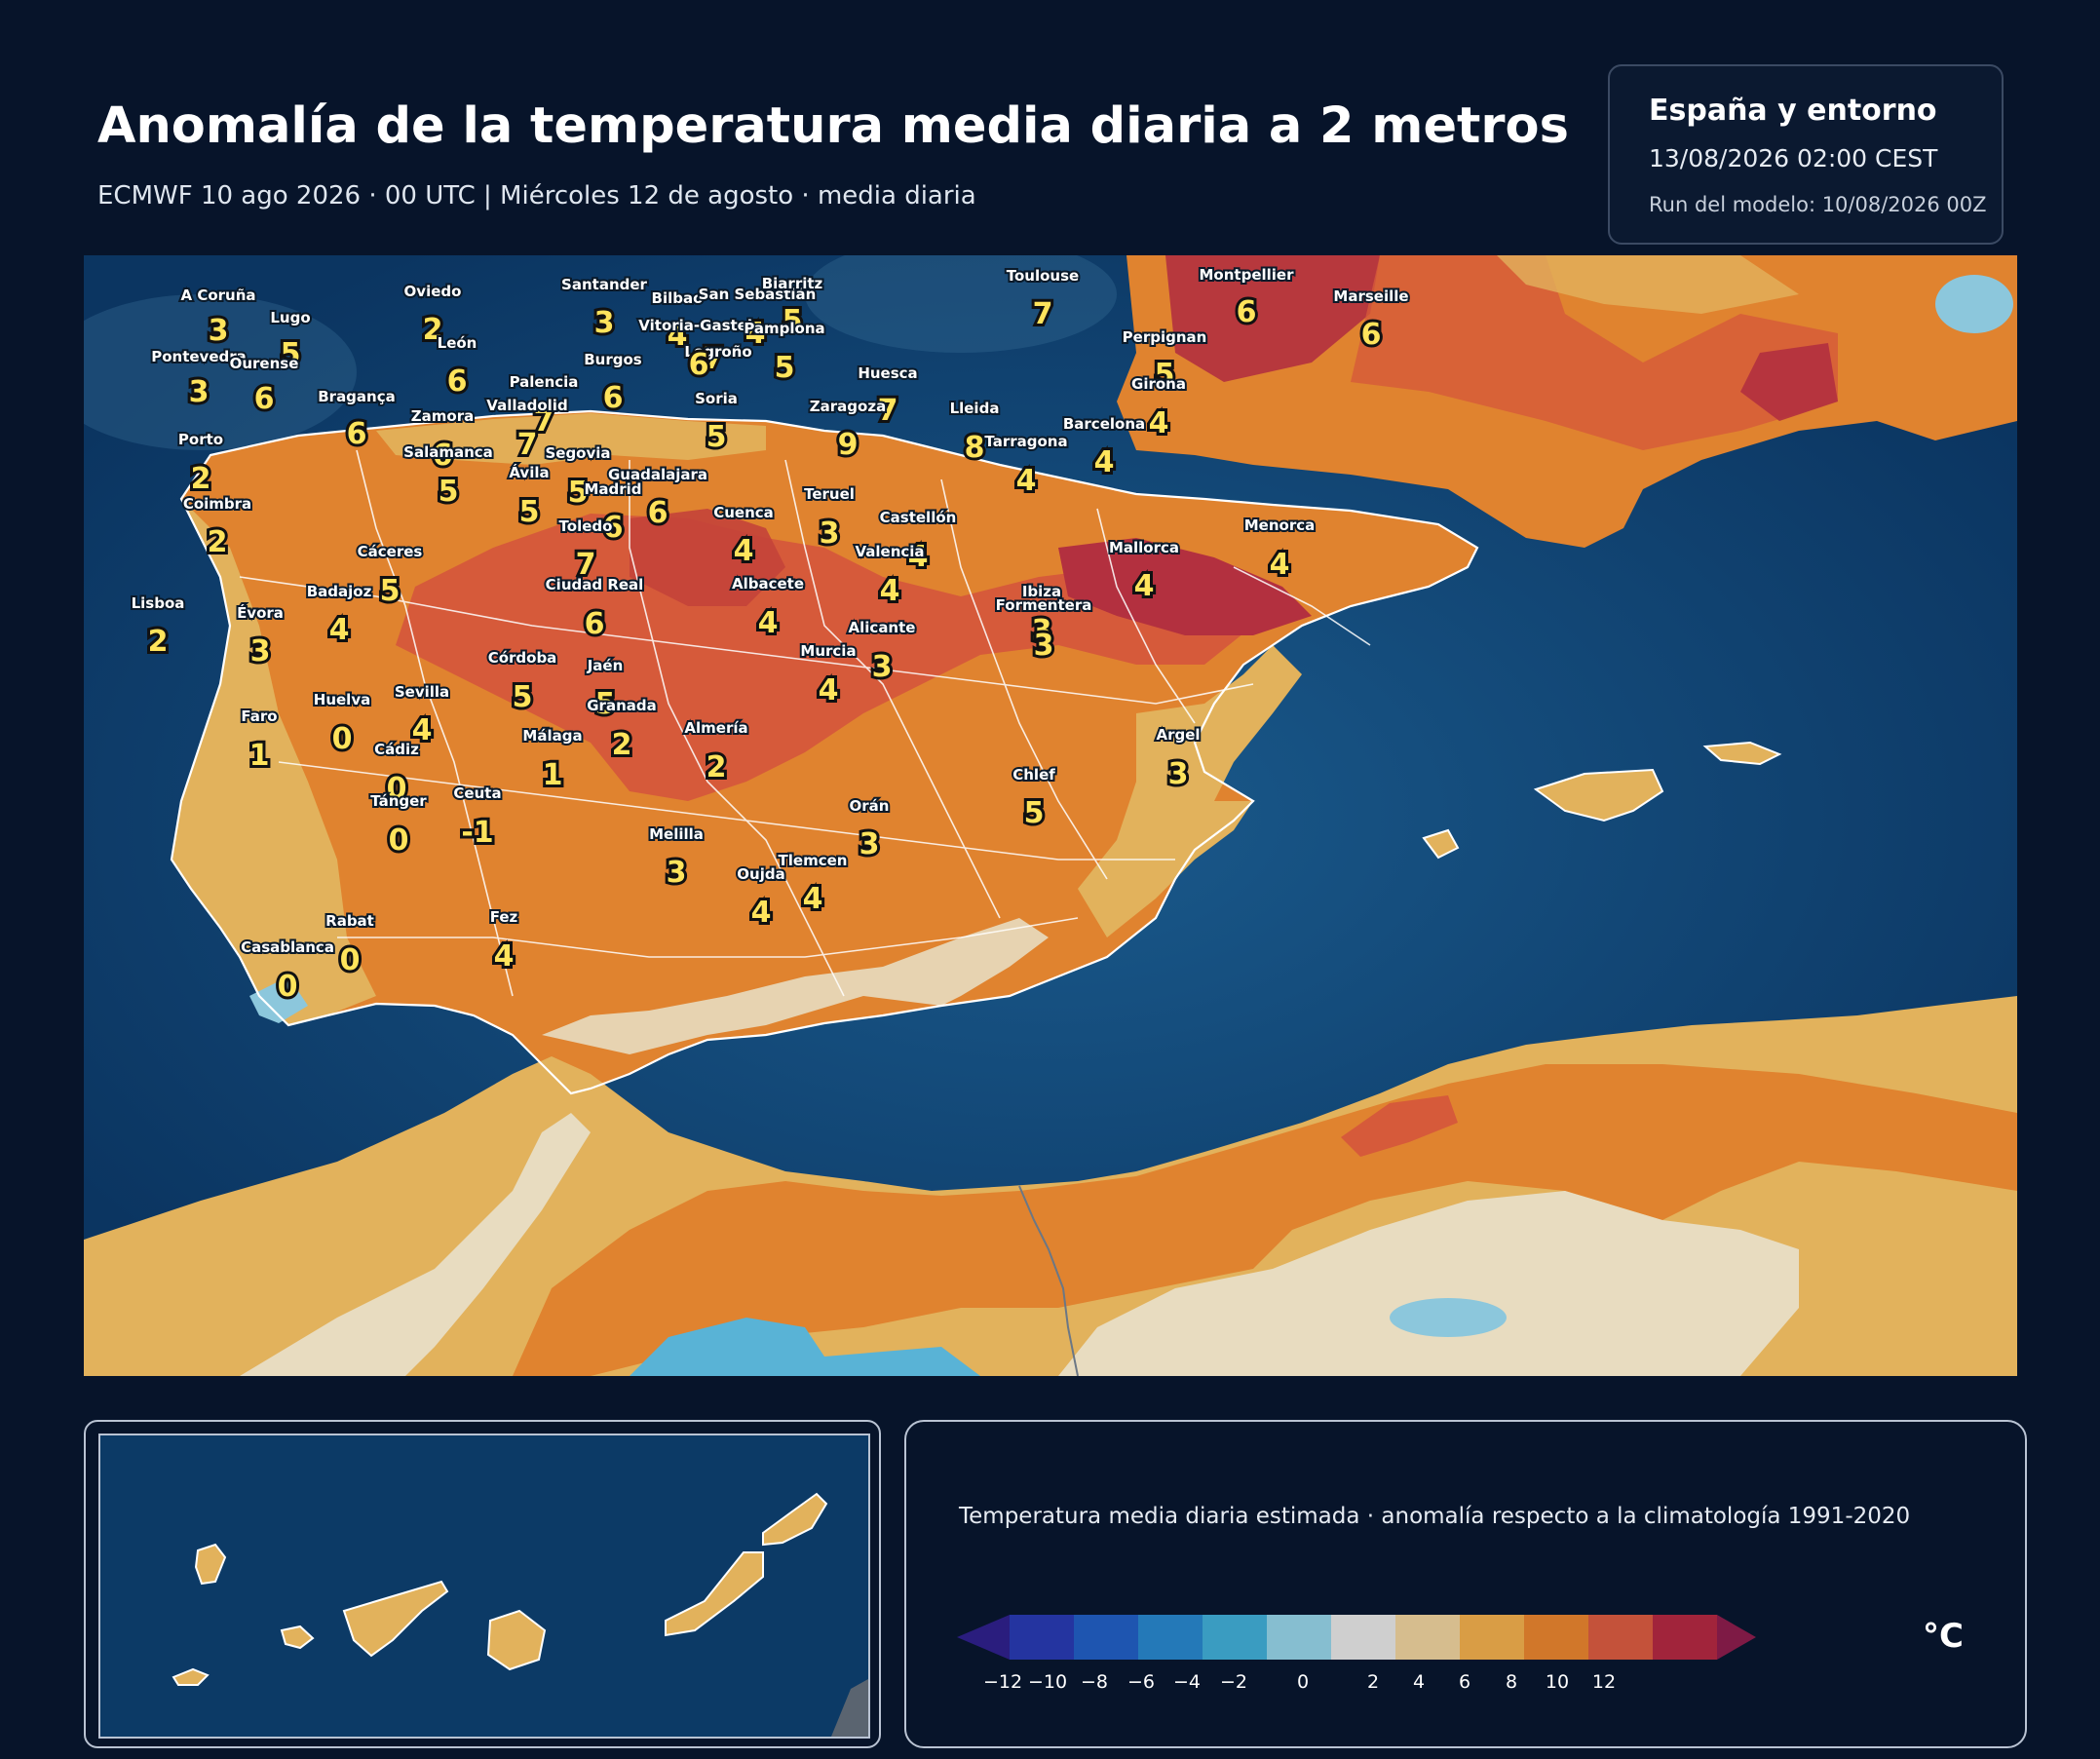  Describe the element at coordinates (516, 1640) in the screenshot. I see `gran-canaria-shape` at that location.